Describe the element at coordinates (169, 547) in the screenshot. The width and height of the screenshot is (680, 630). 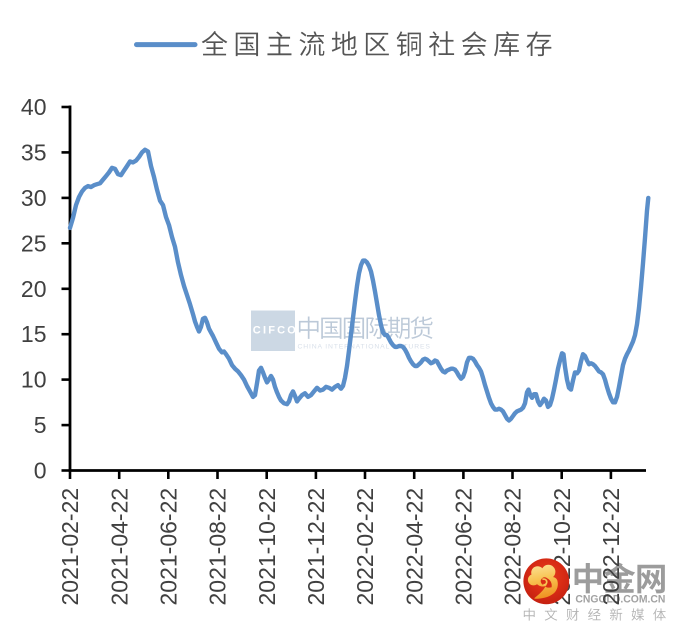
I see `svg-text: 2021-06-22` at that location.